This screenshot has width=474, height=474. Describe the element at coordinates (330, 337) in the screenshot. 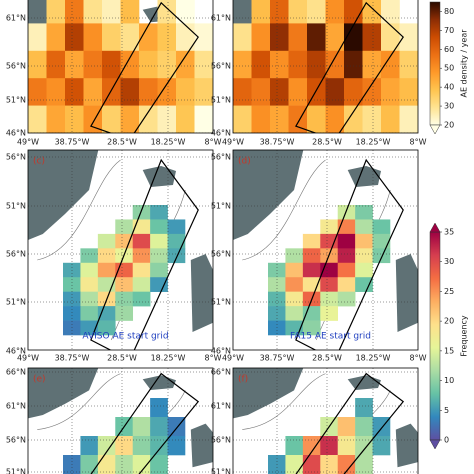

I see `panel-note: FA15 AE start grid` at that location.